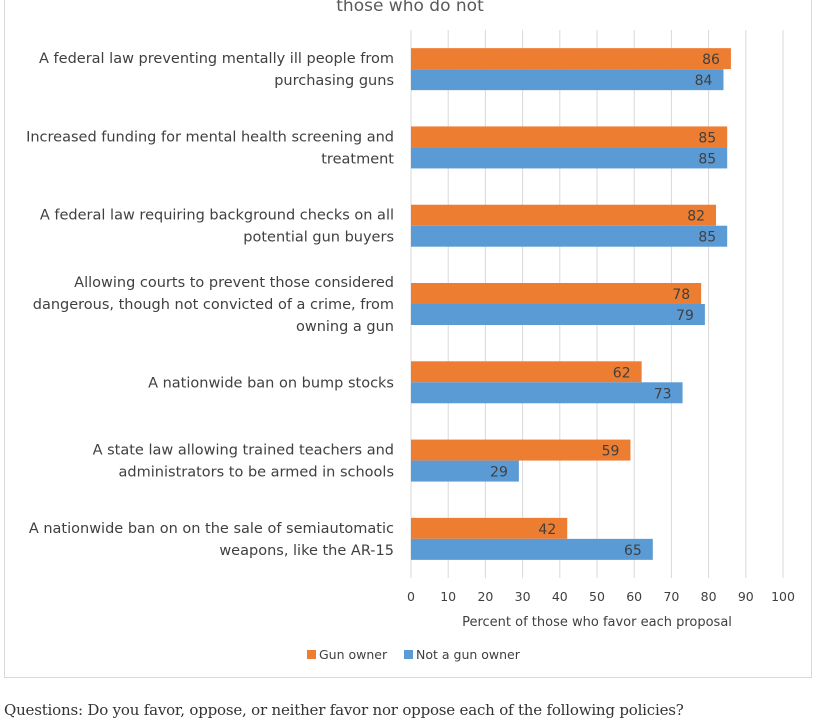 This screenshot has width=820, height=720. I want to click on chart-title: those who do not, so click(410, 8).